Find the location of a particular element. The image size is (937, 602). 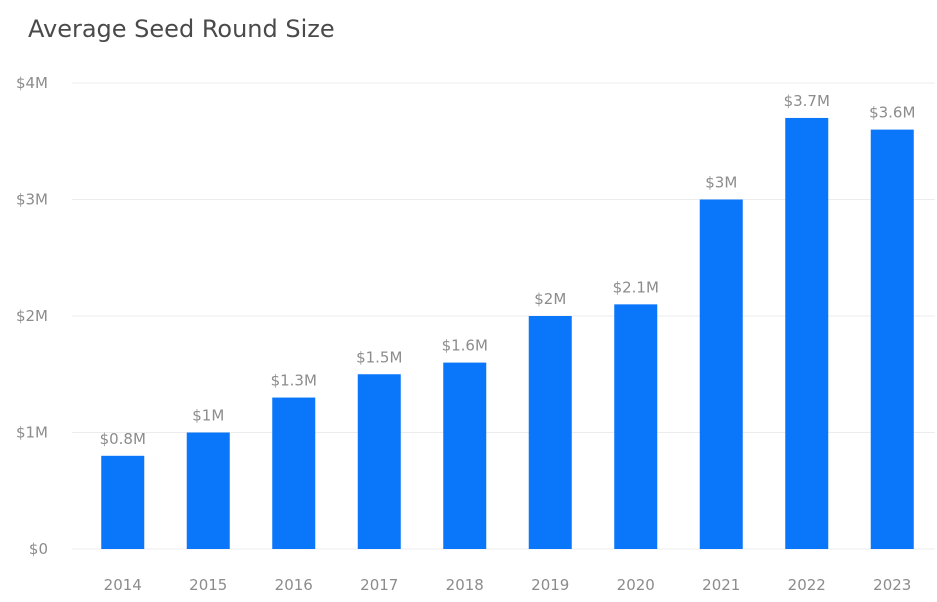

x-tick-label: 2023 is located at coordinates (892, 585).